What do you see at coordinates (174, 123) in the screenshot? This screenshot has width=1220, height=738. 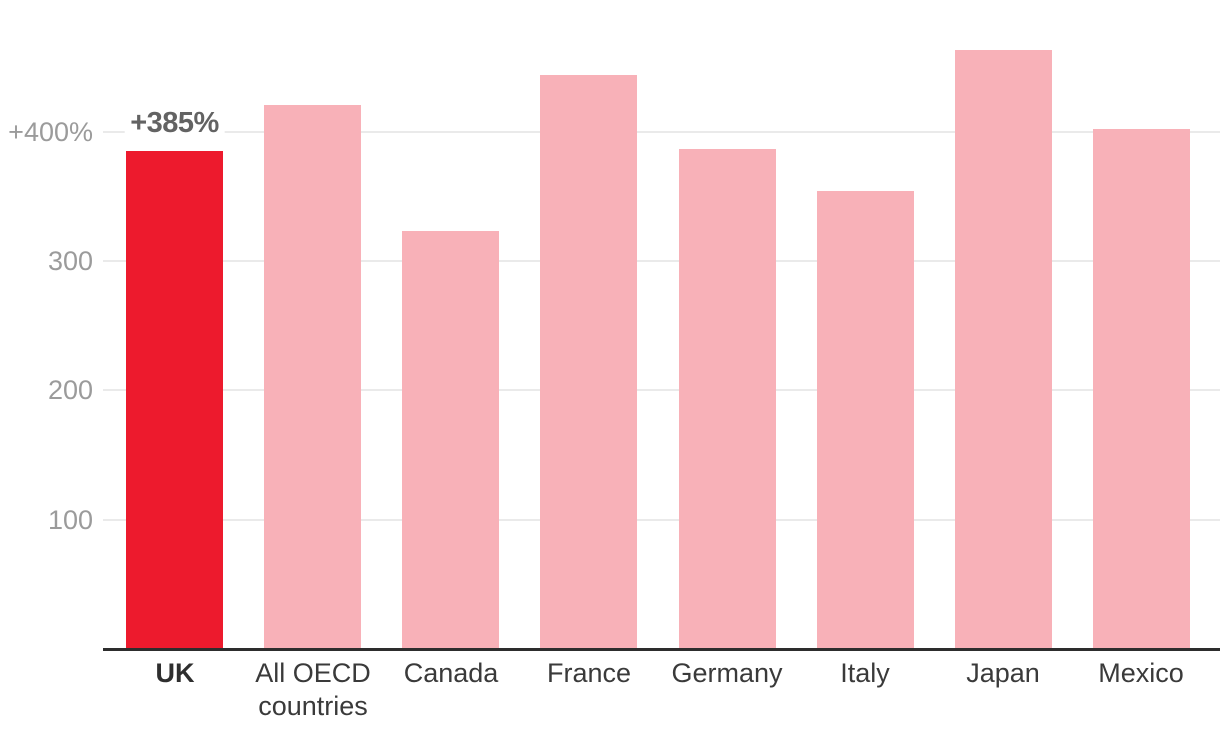 I see `highlight-value-label: +385%` at bounding box center [174, 123].